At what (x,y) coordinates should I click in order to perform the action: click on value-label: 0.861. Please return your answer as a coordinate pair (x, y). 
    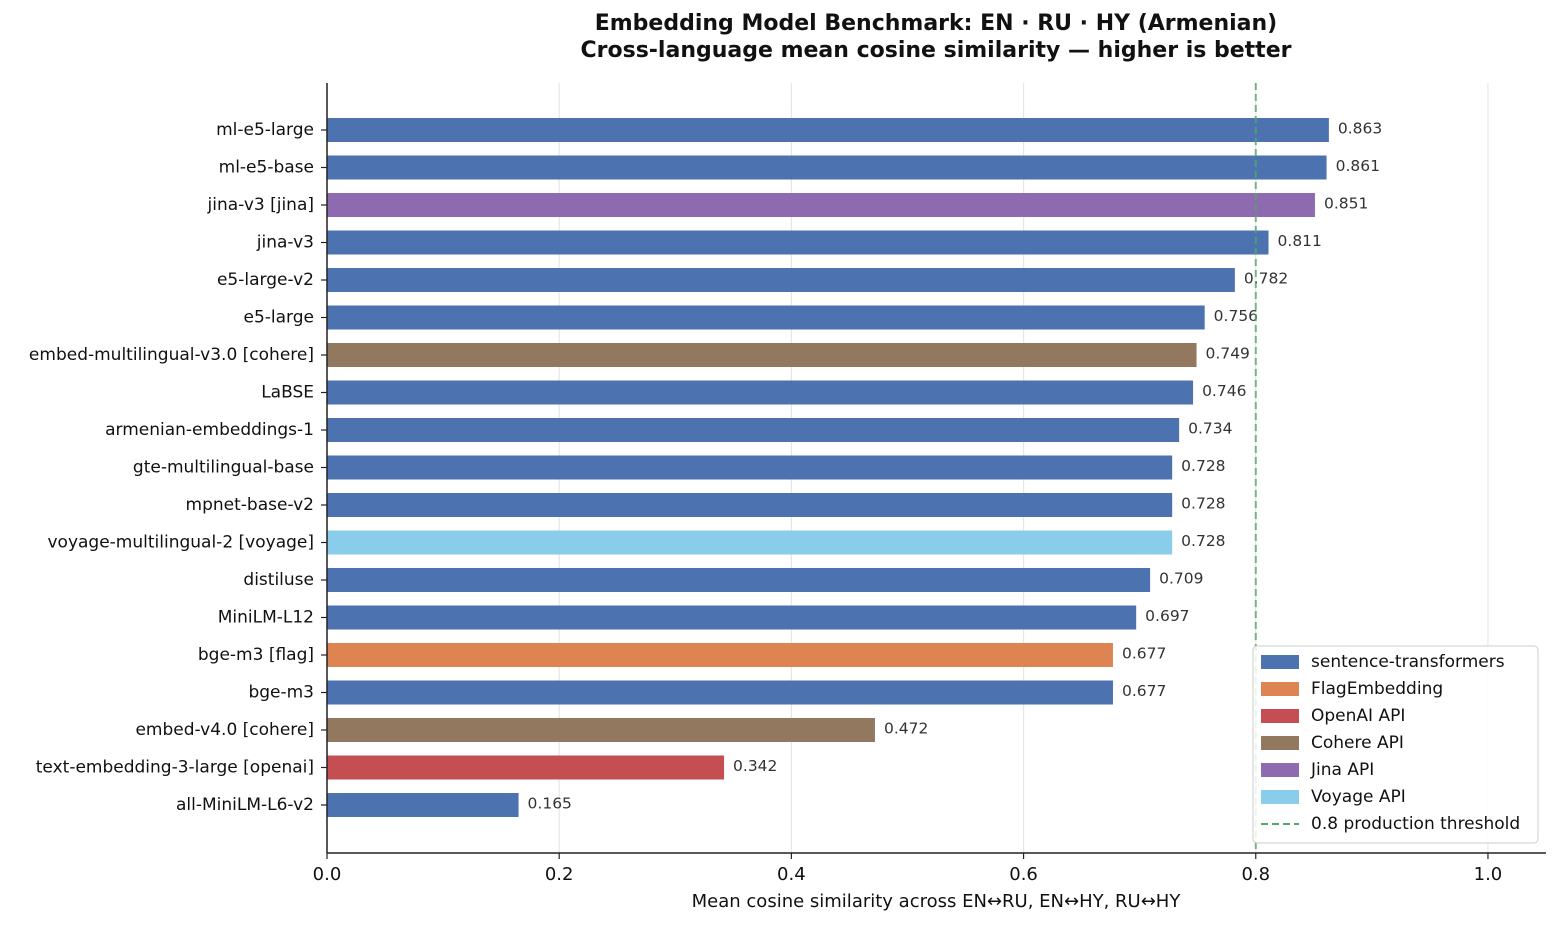
    Looking at the image, I should click on (1358, 166).